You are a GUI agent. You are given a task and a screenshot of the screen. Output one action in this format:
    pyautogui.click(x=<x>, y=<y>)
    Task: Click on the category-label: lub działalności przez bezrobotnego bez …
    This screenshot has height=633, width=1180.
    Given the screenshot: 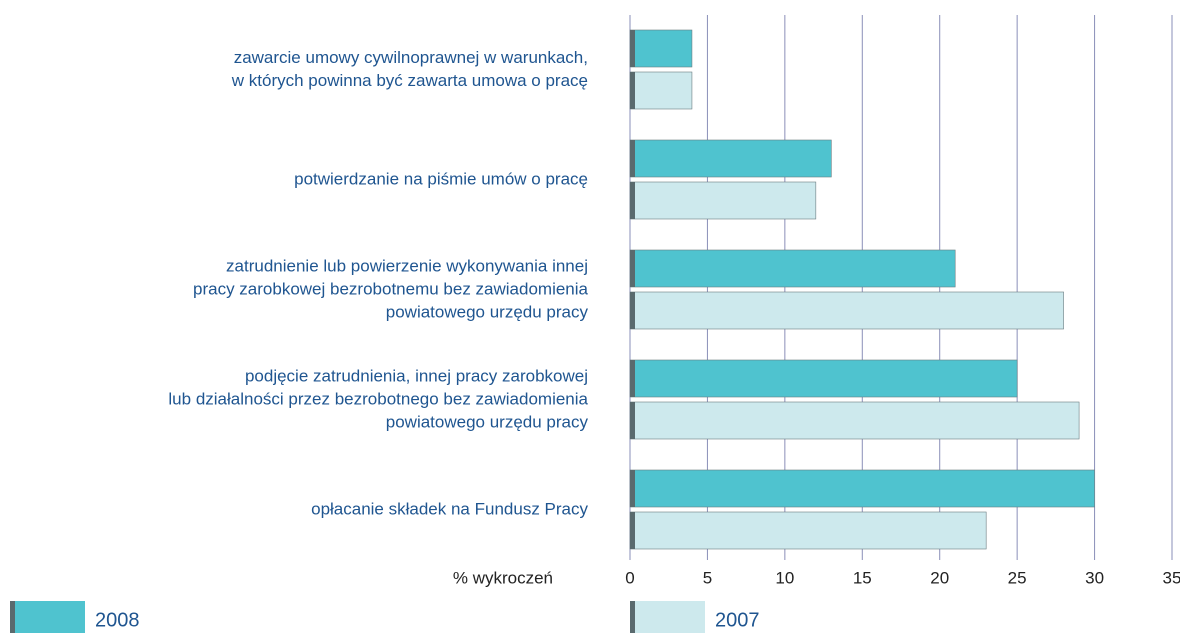 What is the action you would take?
    pyautogui.click(x=378, y=398)
    